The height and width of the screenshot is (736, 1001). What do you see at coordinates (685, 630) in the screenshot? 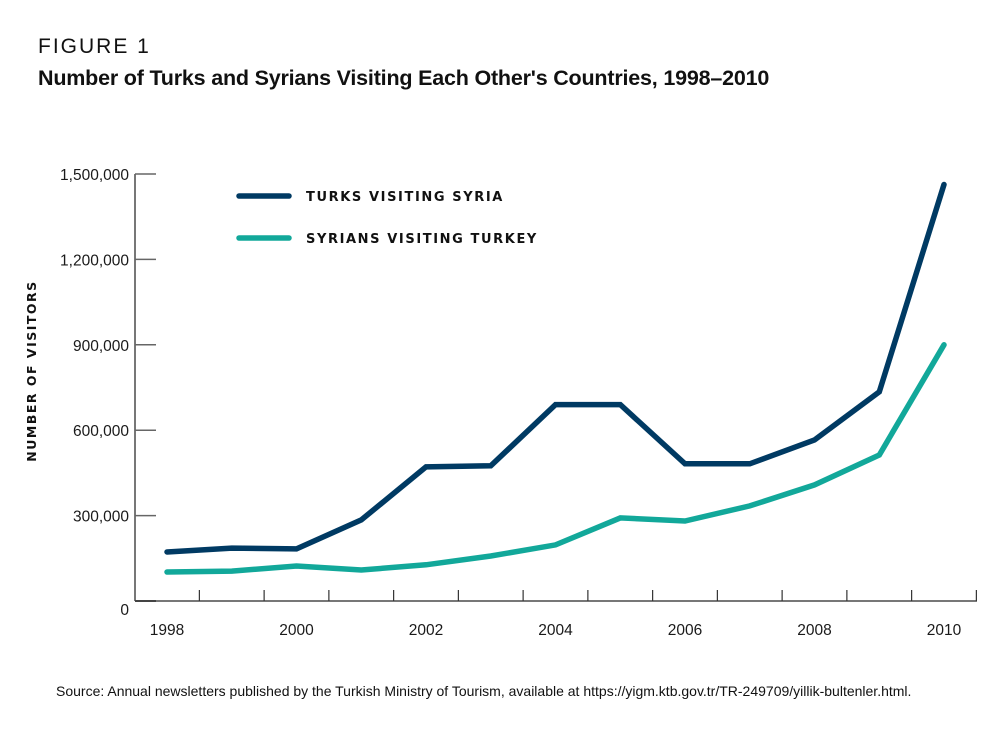
I see `x-tick-label: 2006` at bounding box center [685, 630].